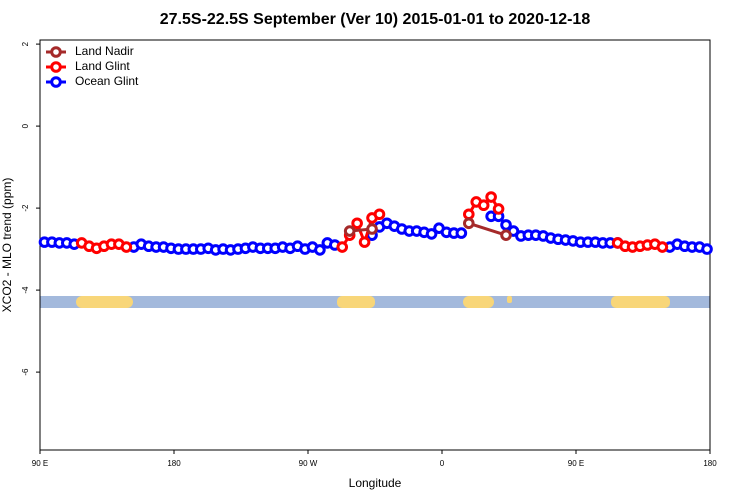 This screenshot has height=500, width=750. What do you see at coordinates (25, 43) in the screenshot?
I see `y-tick-label: 2` at bounding box center [25, 43].